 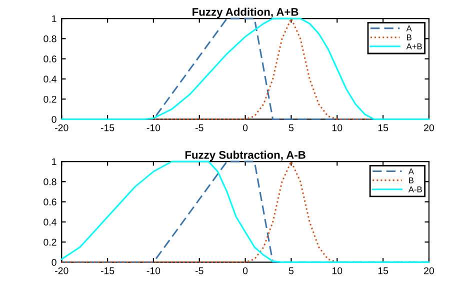 What do you see at coordinates (415, 189) in the screenshot?
I see `legend-label: A-B` at bounding box center [415, 189].